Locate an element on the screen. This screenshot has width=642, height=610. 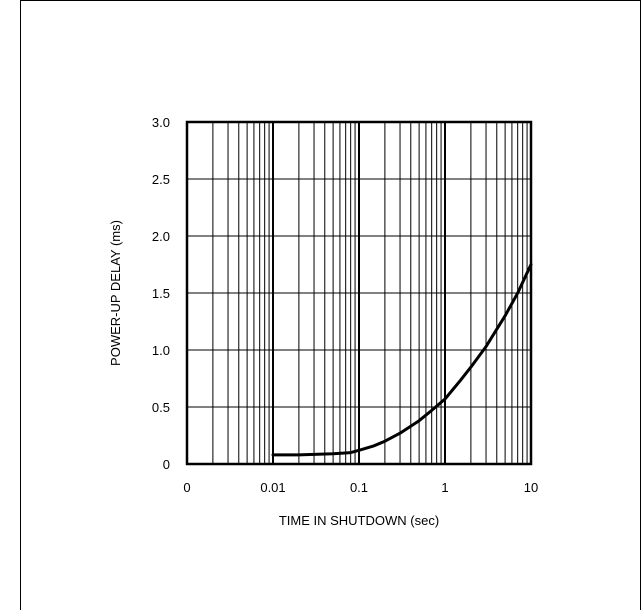
x-axis-label: TIME IN SHUTDOWN (sec) is located at coordinates (359, 520).